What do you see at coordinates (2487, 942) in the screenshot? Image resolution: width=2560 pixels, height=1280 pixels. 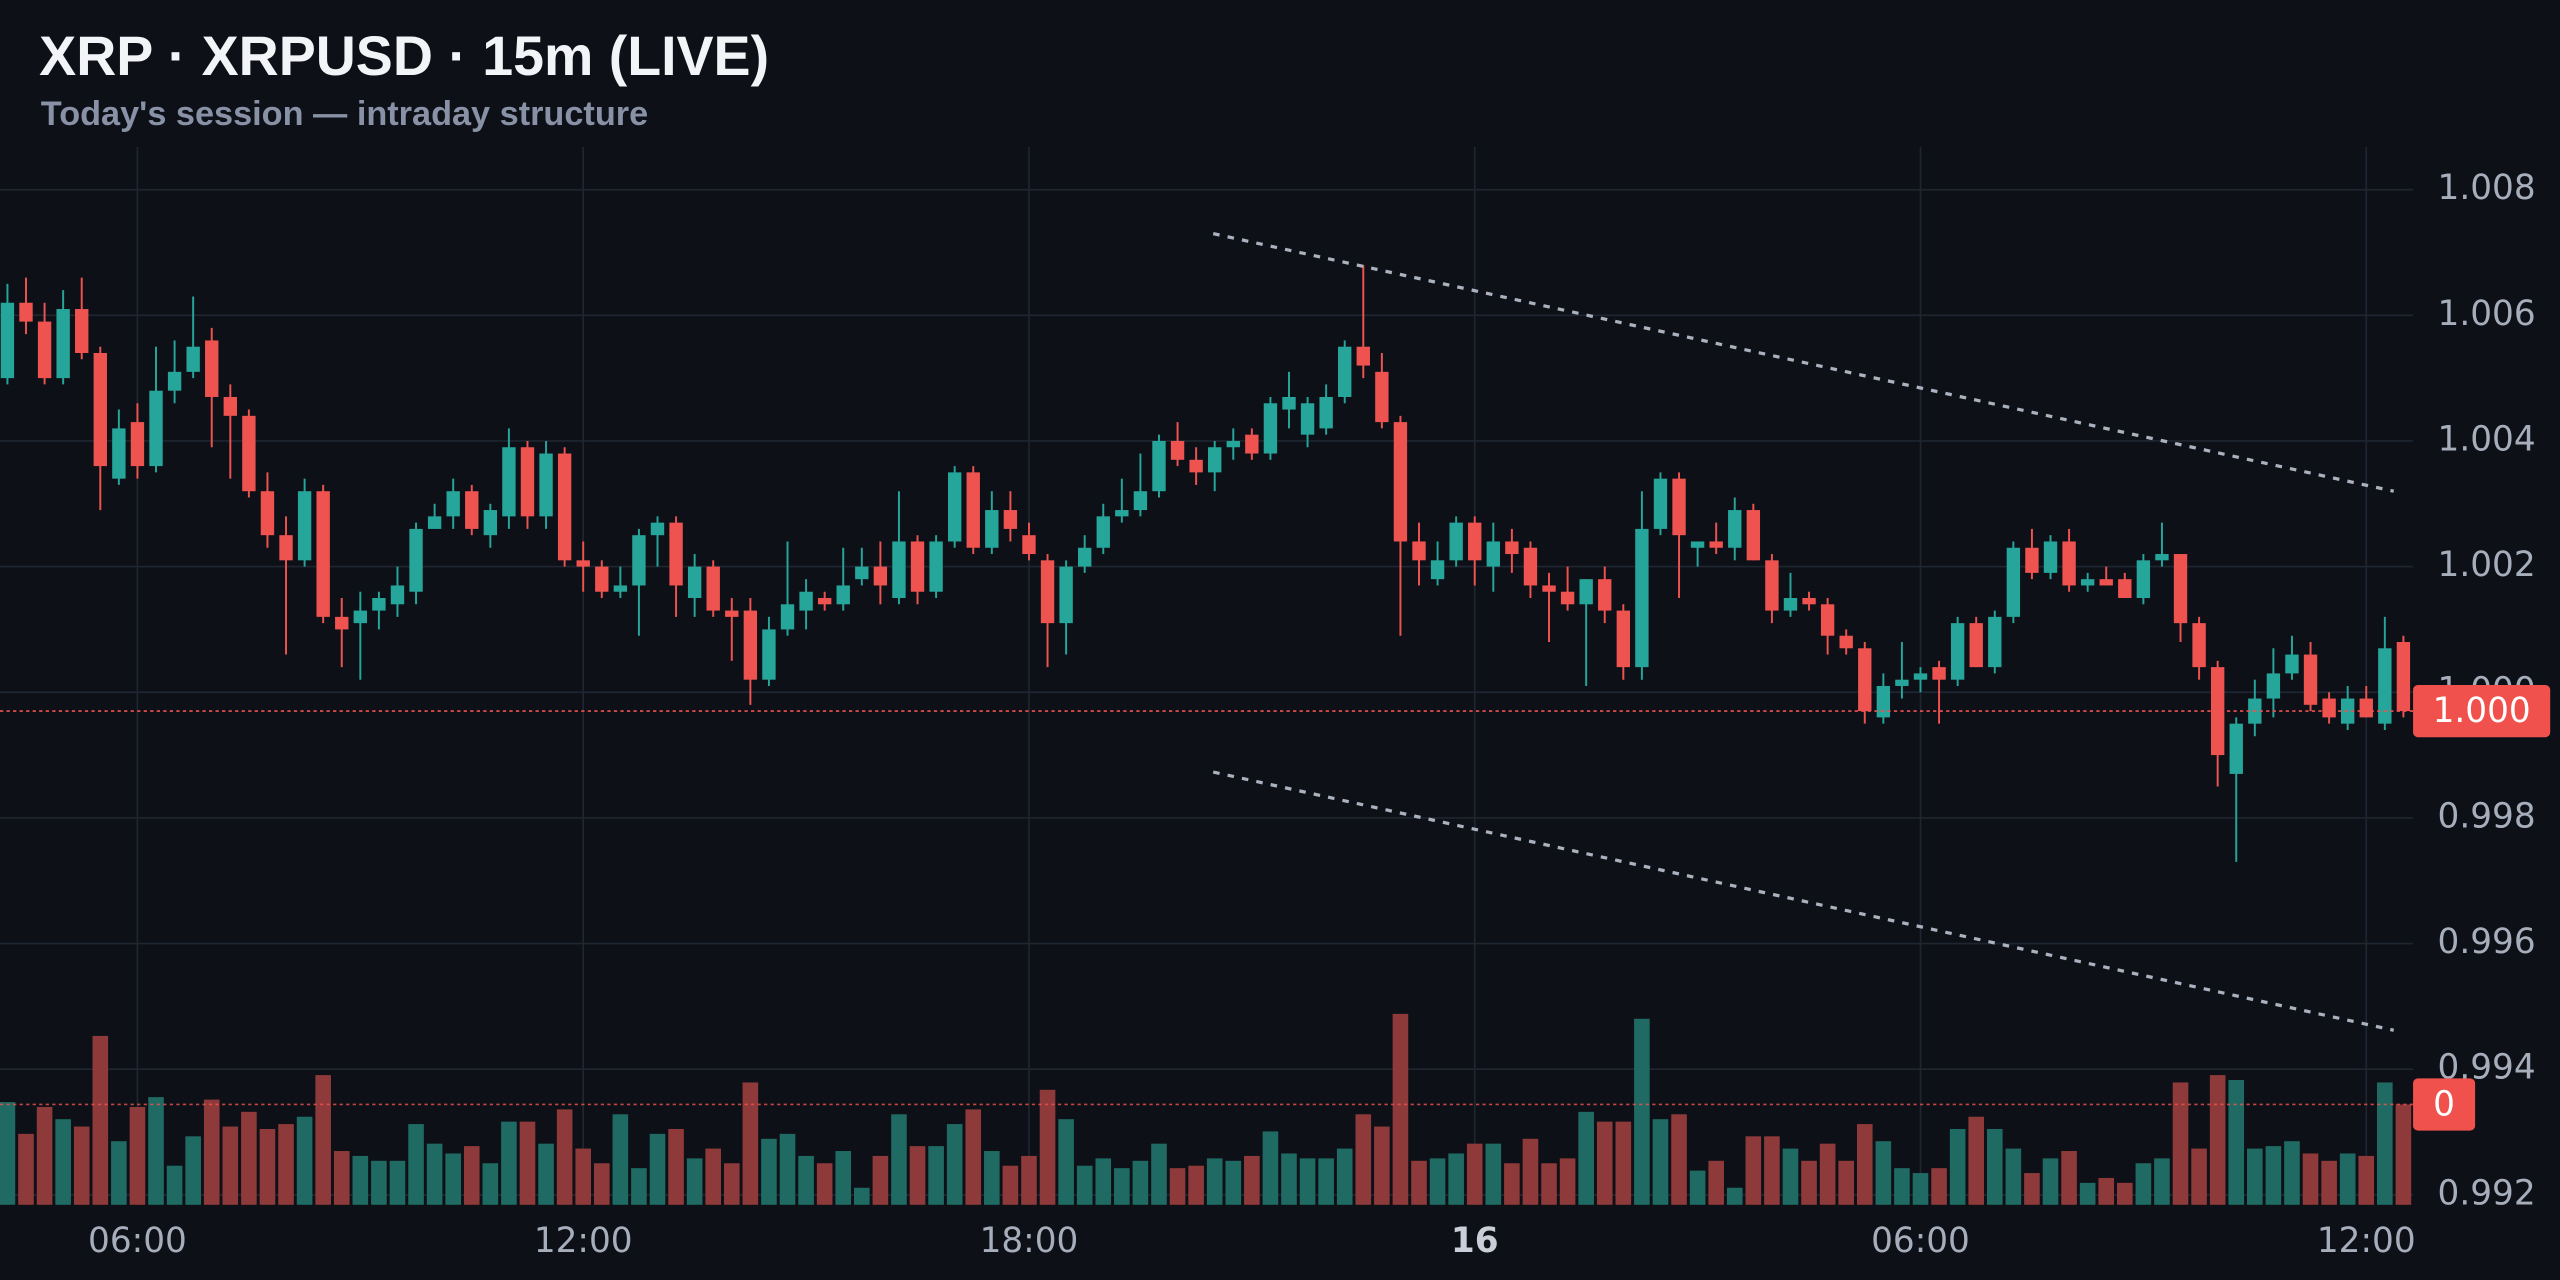 I see `y-tick-label: 0.996` at bounding box center [2487, 942].